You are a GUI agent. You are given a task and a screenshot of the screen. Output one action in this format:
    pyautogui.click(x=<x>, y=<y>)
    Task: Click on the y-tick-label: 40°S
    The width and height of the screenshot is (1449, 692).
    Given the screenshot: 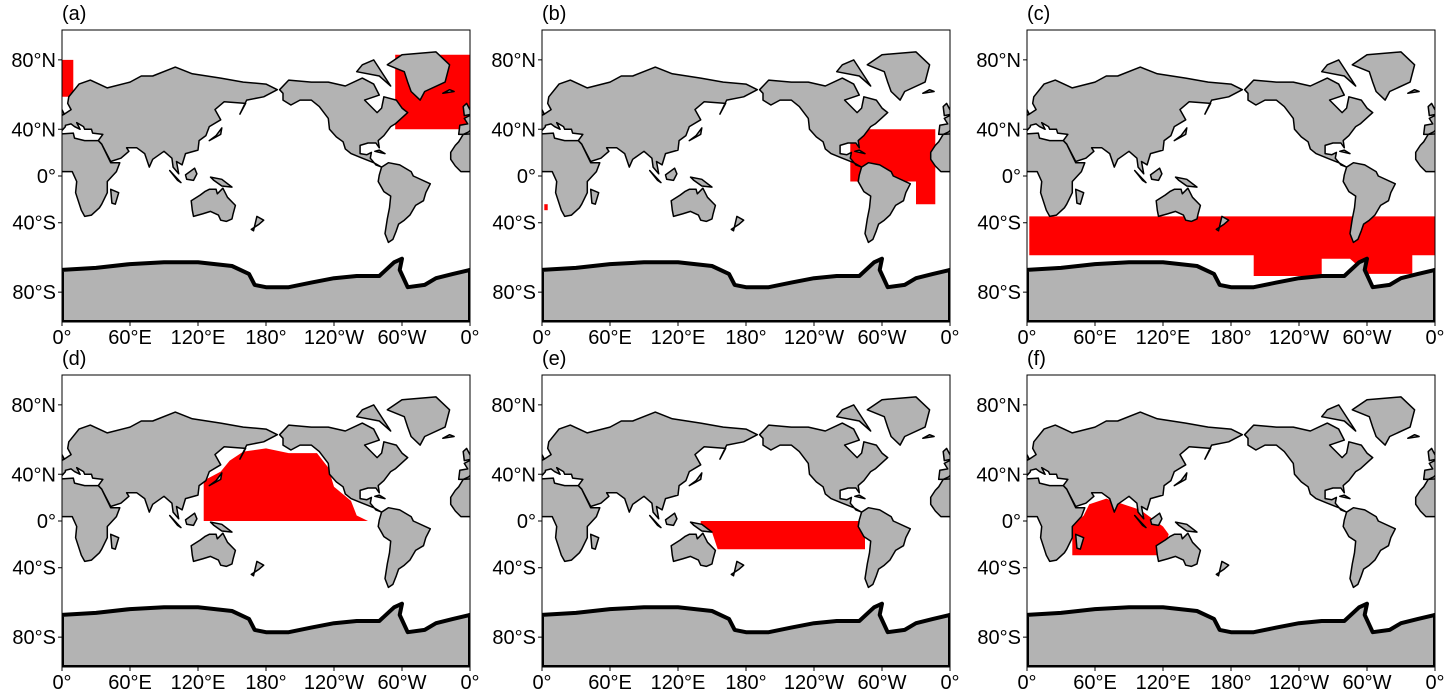 What is the action you would take?
    pyautogui.click(x=514, y=224)
    